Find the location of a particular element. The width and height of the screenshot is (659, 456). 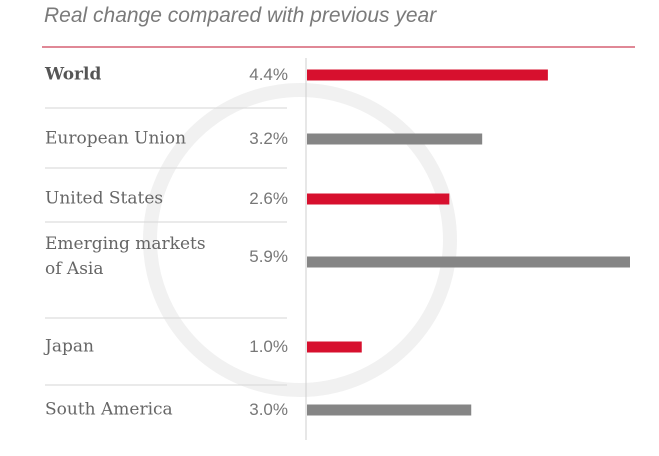

value-label: 1.0% is located at coordinates (268, 346).